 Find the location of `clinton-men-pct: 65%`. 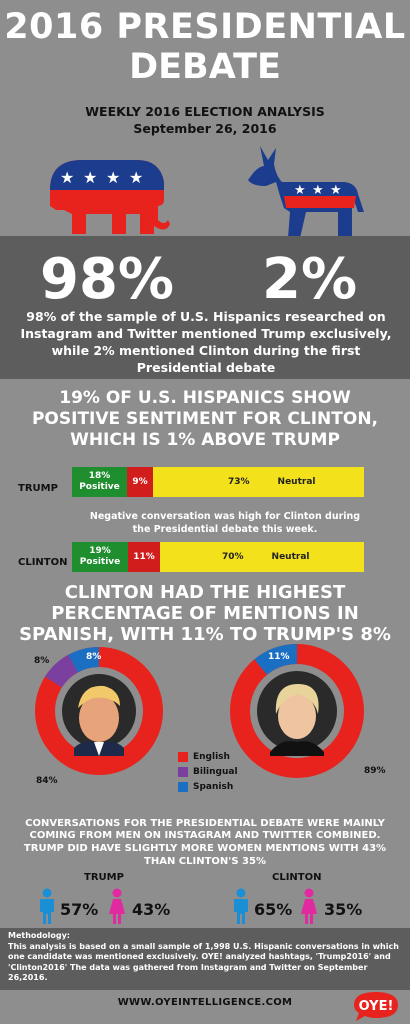

clinton-men-pct: 65% is located at coordinates (273, 909).